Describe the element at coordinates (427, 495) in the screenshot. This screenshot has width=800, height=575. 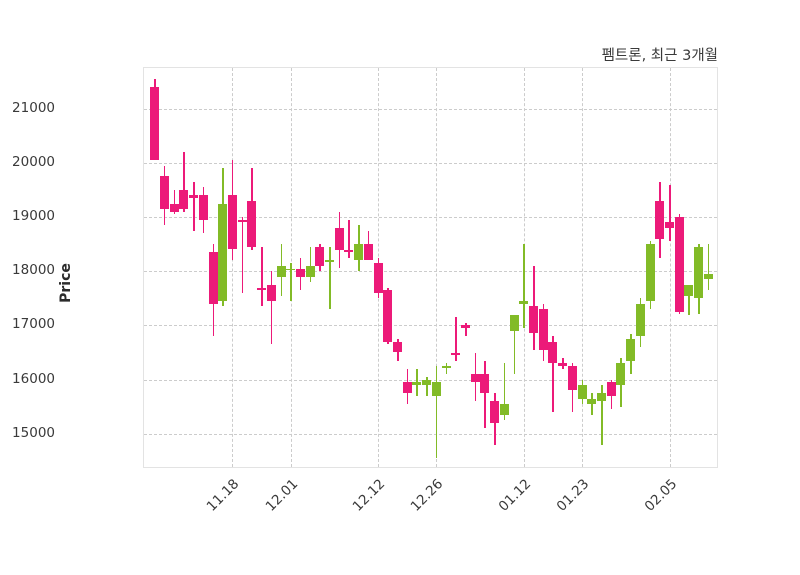
I see `x-axis-tick-label: 12.26` at that location.